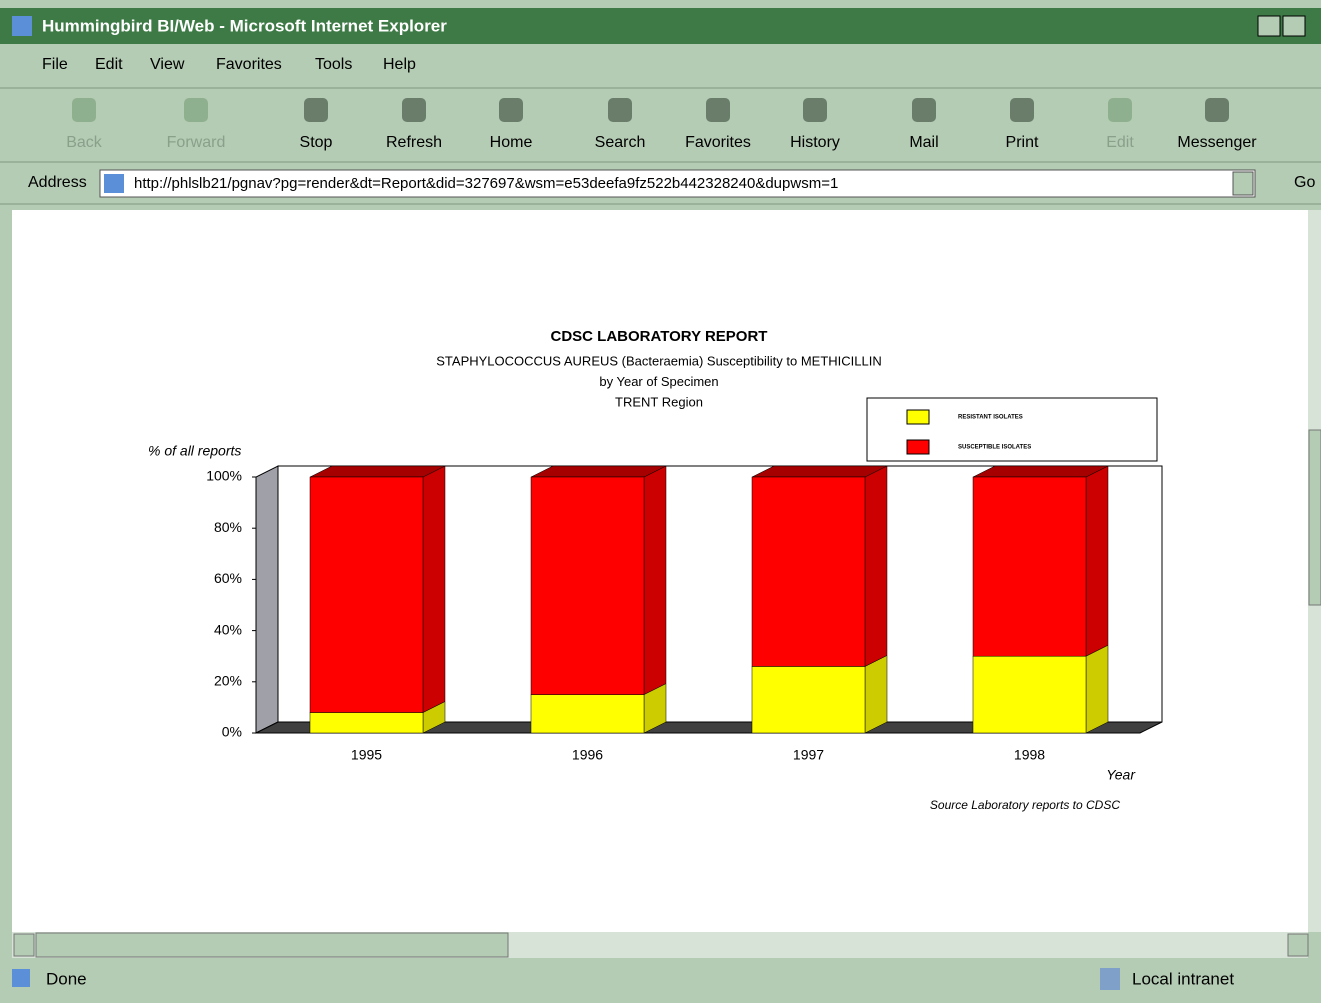 The height and width of the screenshot is (1003, 1321). What do you see at coordinates (316, 142) in the screenshot?
I see `toolbar-button: Stop` at bounding box center [316, 142].